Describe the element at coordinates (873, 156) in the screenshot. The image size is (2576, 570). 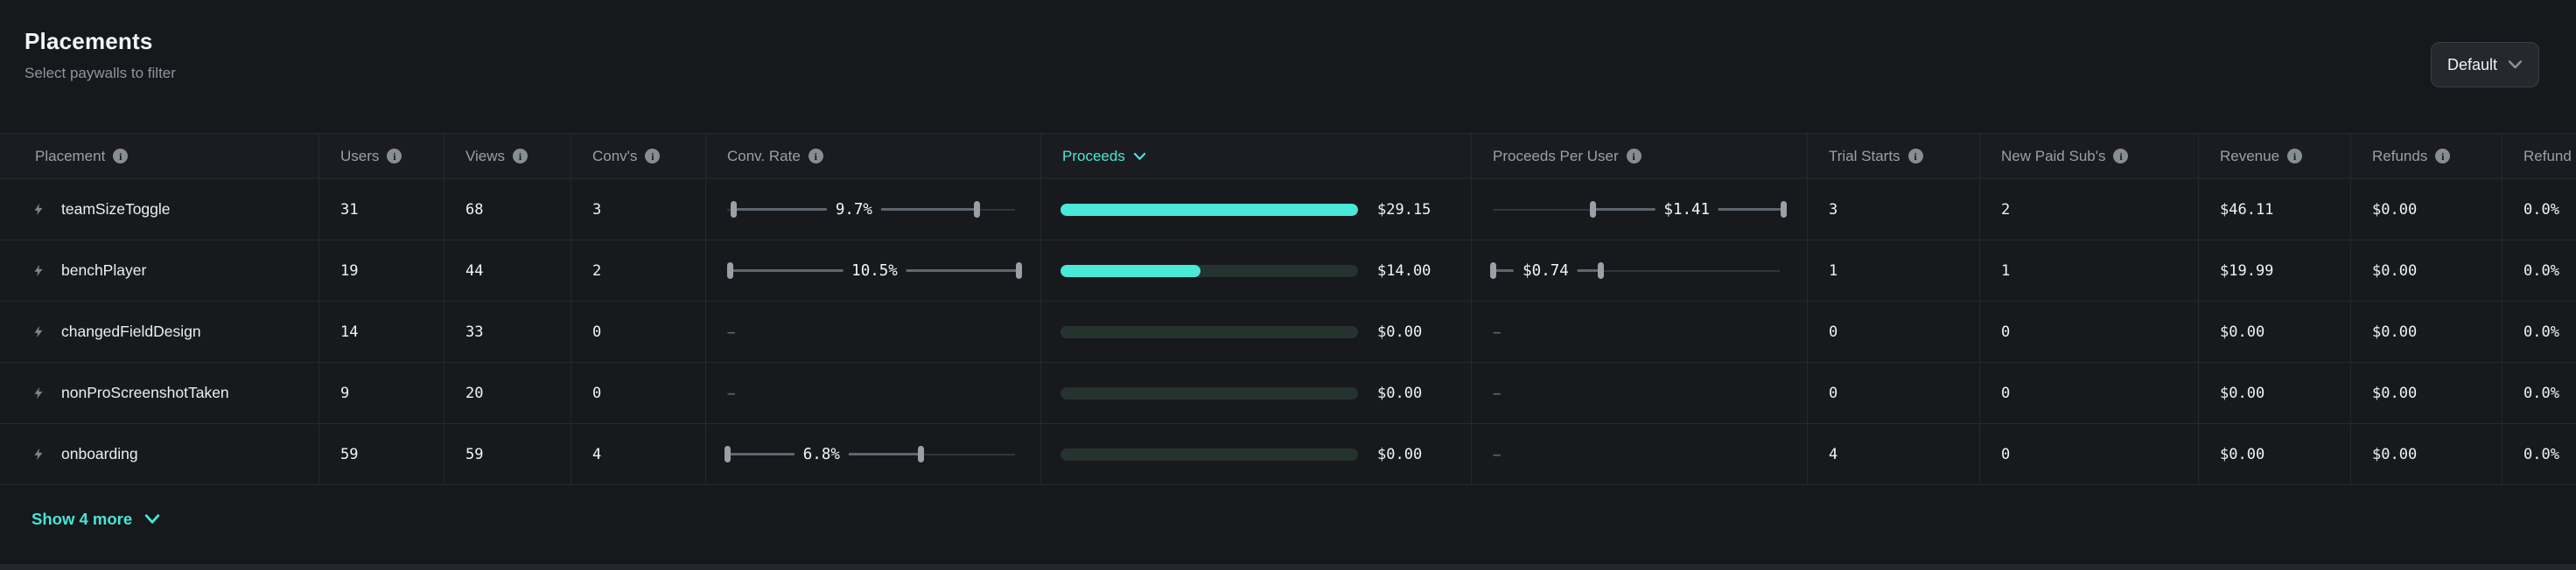
I see `column-header-conv-rate: Conv. Rate i` at that location.